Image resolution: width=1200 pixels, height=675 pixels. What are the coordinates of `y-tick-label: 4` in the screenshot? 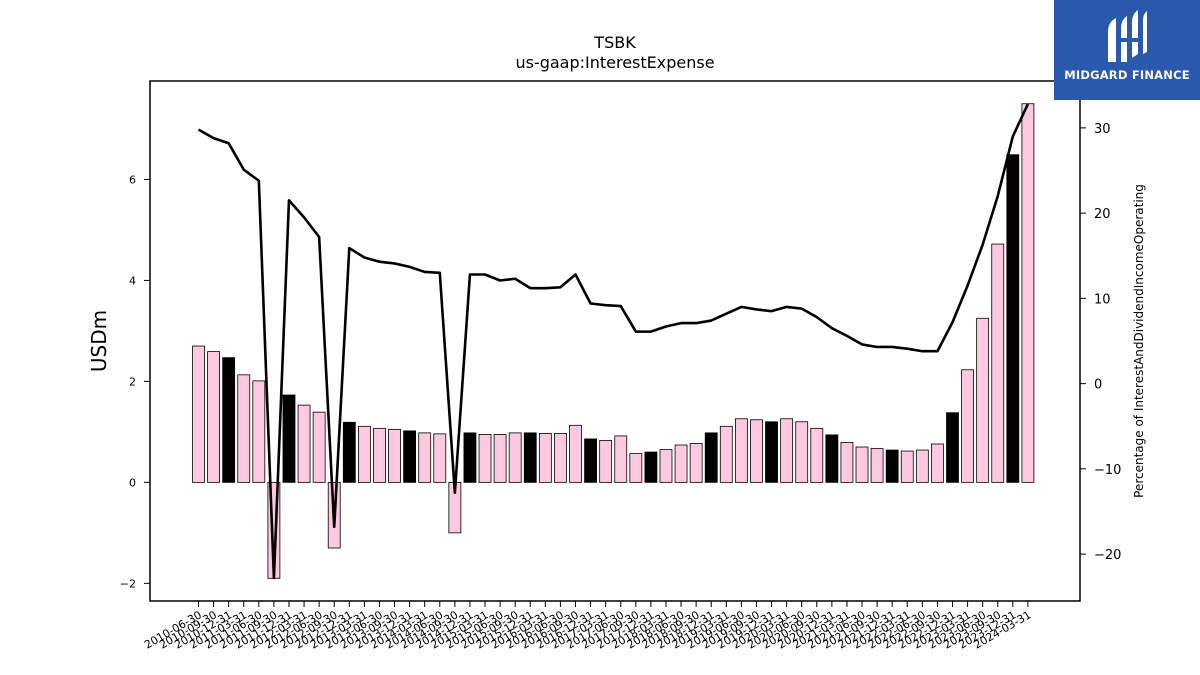 It's located at (132, 280).